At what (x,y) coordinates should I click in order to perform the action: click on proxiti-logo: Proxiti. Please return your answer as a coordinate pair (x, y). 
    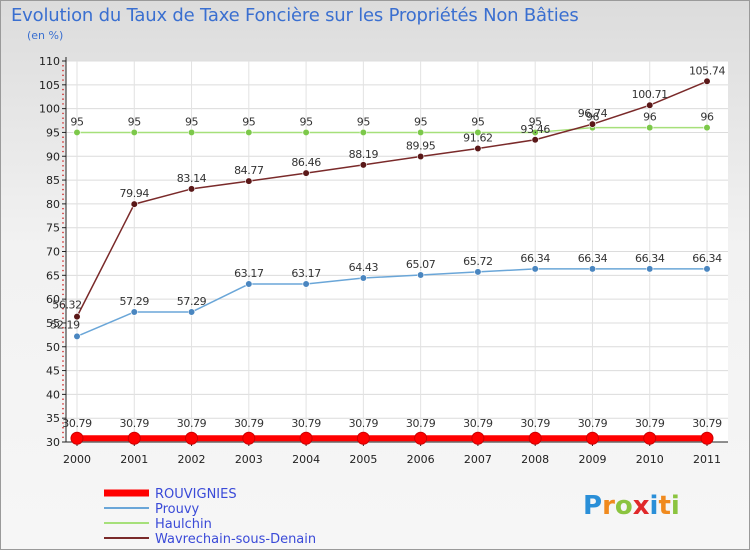
    Looking at the image, I should click on (631, 506).